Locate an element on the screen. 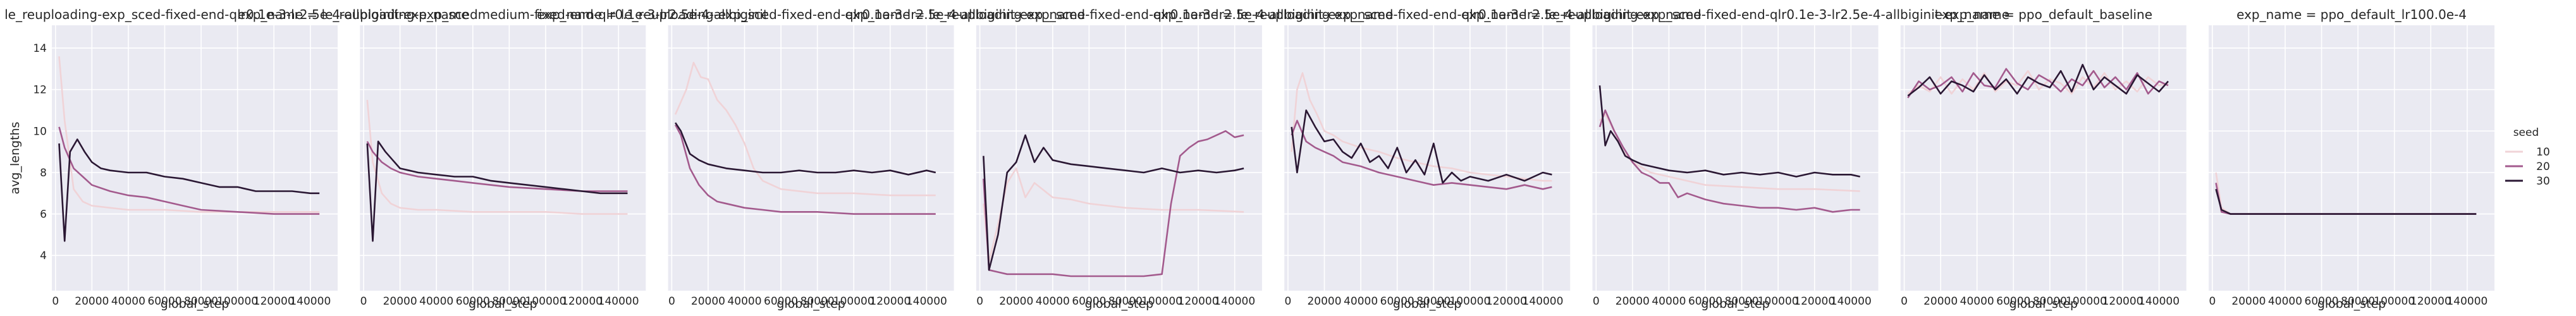 The width and height of the screenshot is (2576, 316). legend-title: seed is located at coordinates (2526, 132).